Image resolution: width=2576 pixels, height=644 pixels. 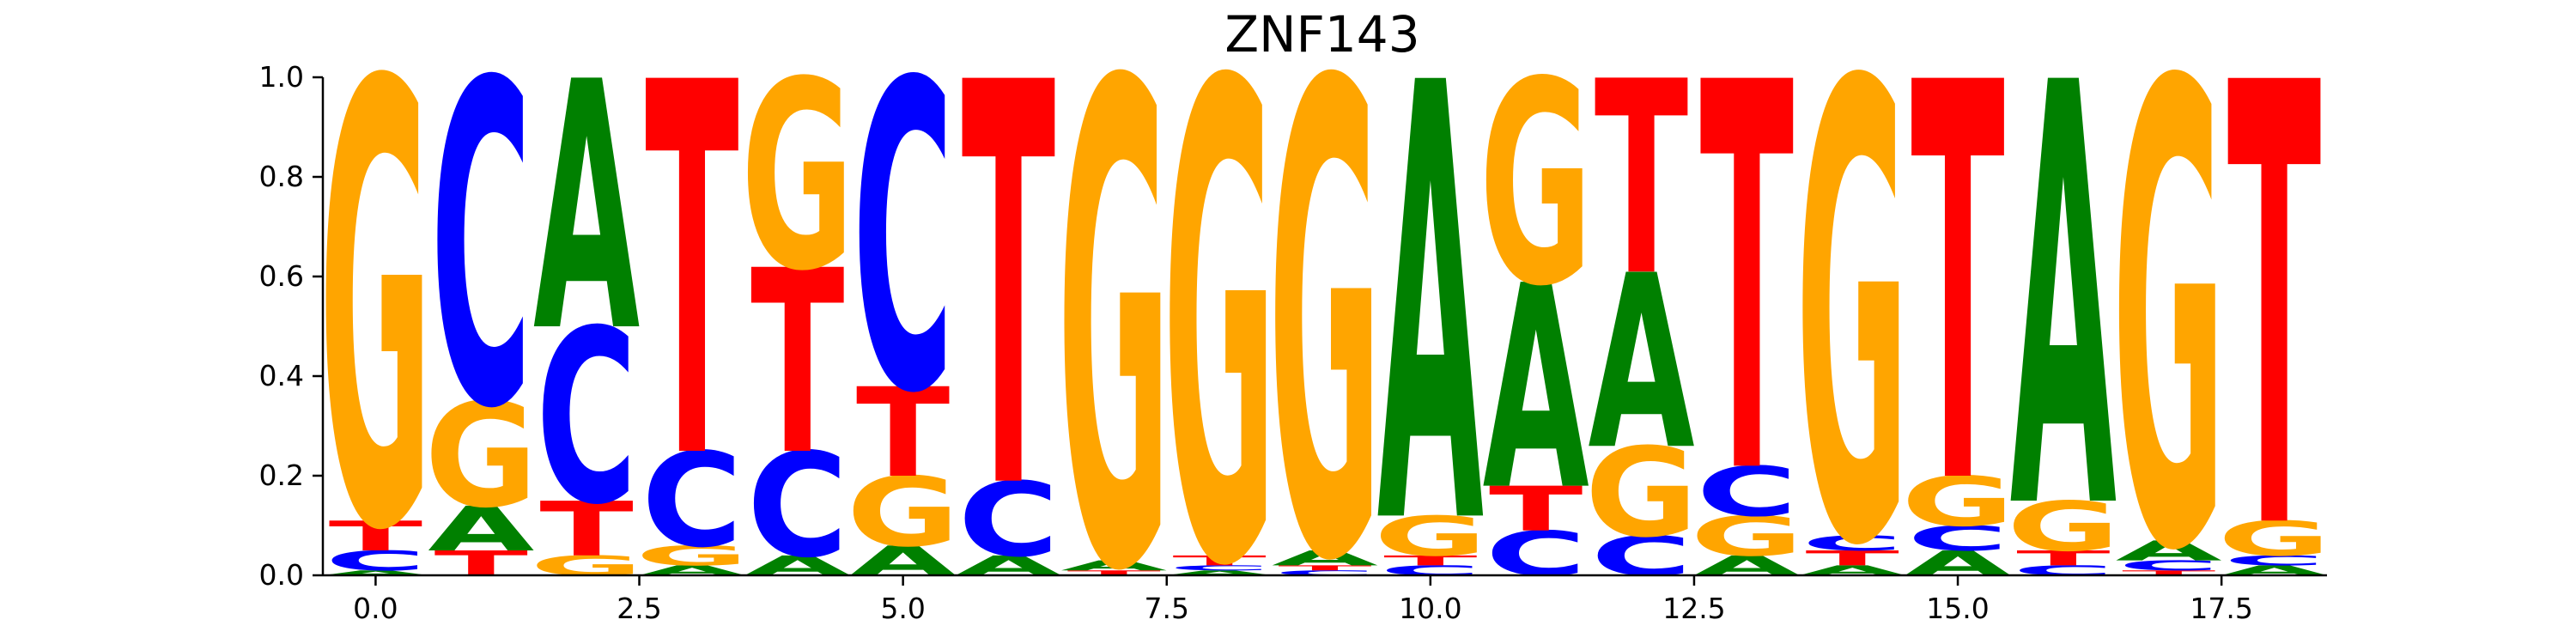 I want to click on x-tick-label: 7.5, so click(x=1166, y=608).